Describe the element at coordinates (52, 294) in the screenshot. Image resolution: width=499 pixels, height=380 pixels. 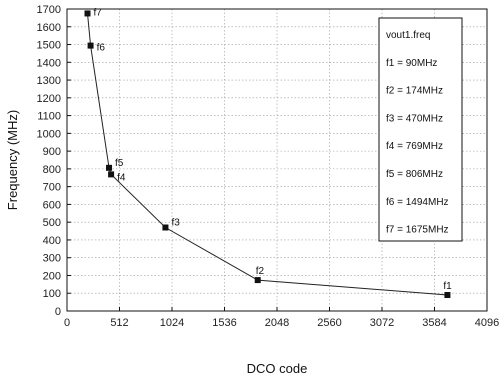
I see `y-tick-label: 100` at that location.